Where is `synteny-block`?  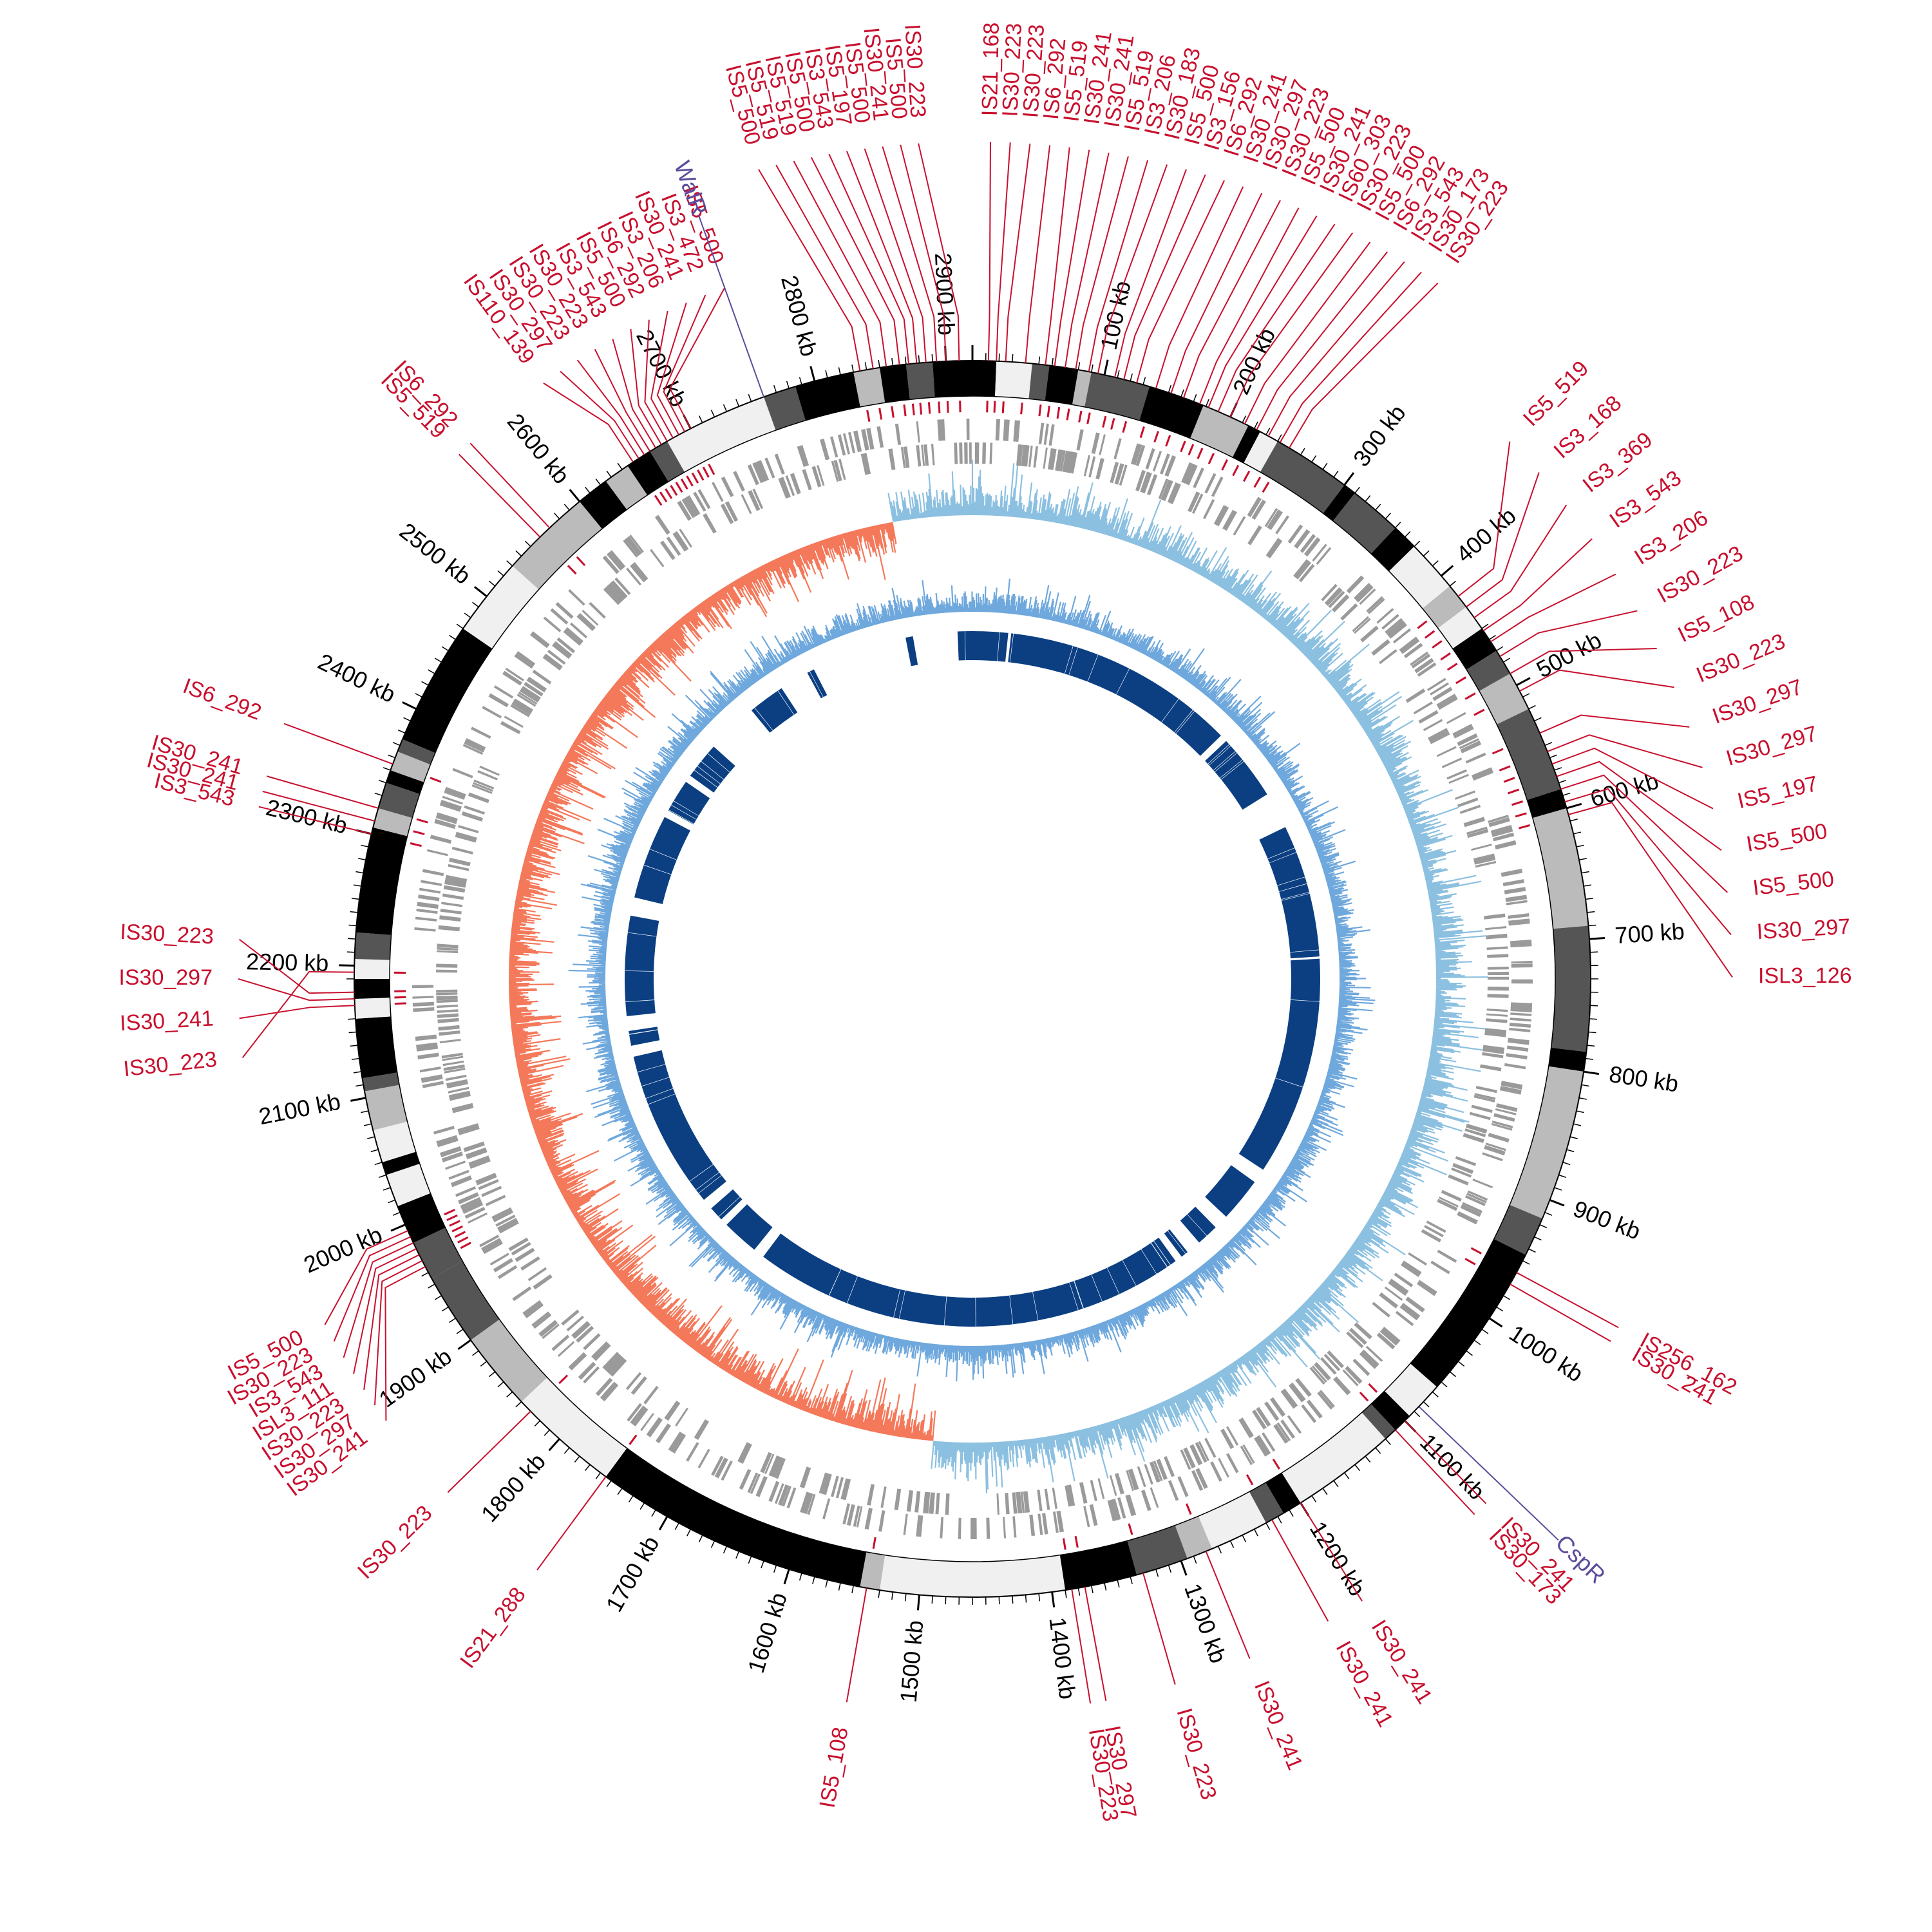 synteny-block is located at coordinates (990, 646).